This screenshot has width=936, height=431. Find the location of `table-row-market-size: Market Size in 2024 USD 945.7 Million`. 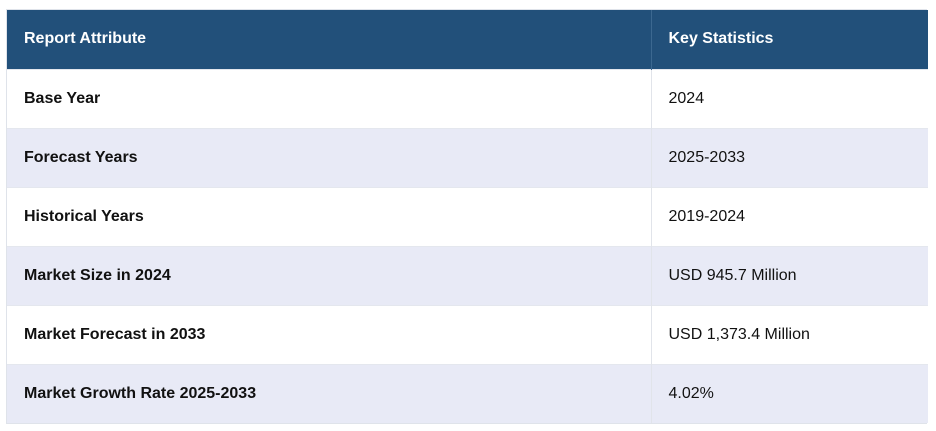

table-row-market-size: Market Size in 2024 USD 945.7 Million is located at coordinates (467, 275).